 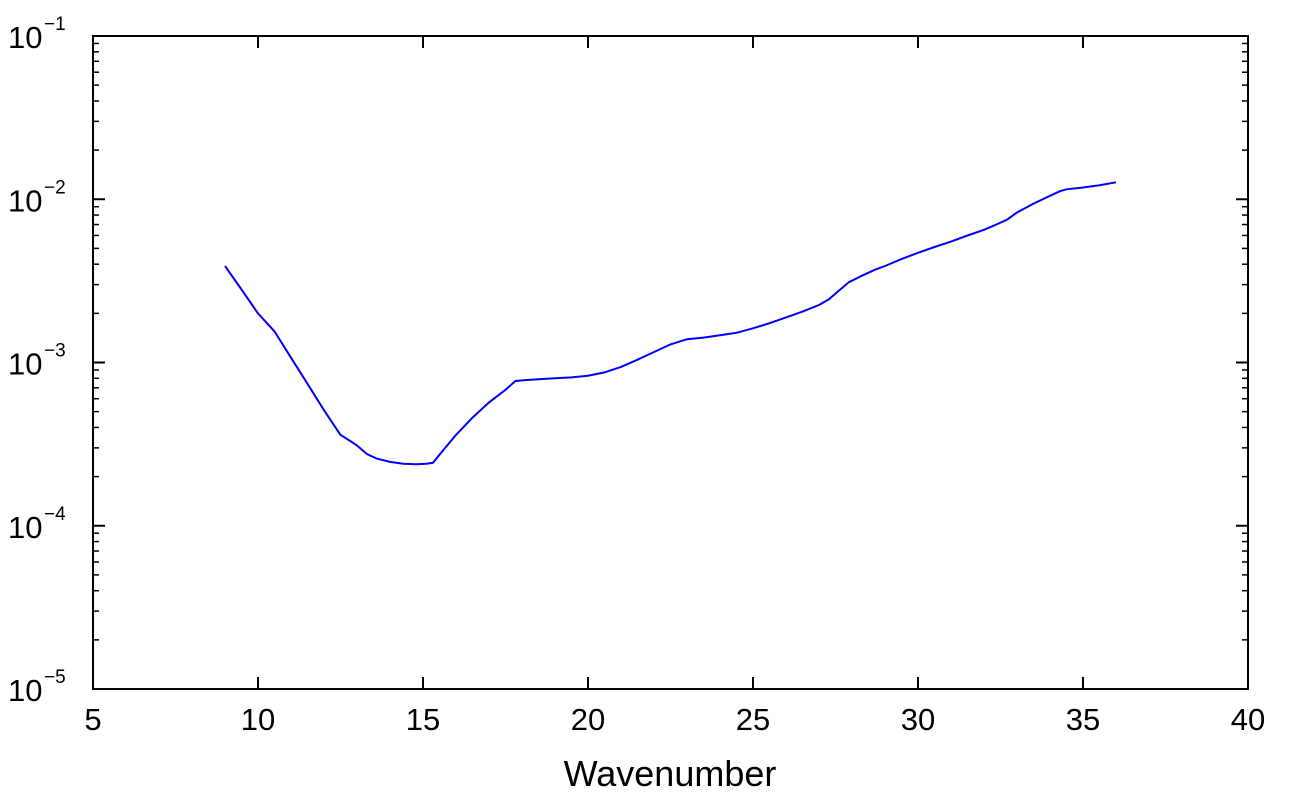 What do you see at coordinates (918, 719) in the screenshot?
I see `x-tick-label: 30` at bounding box center [918, 719].